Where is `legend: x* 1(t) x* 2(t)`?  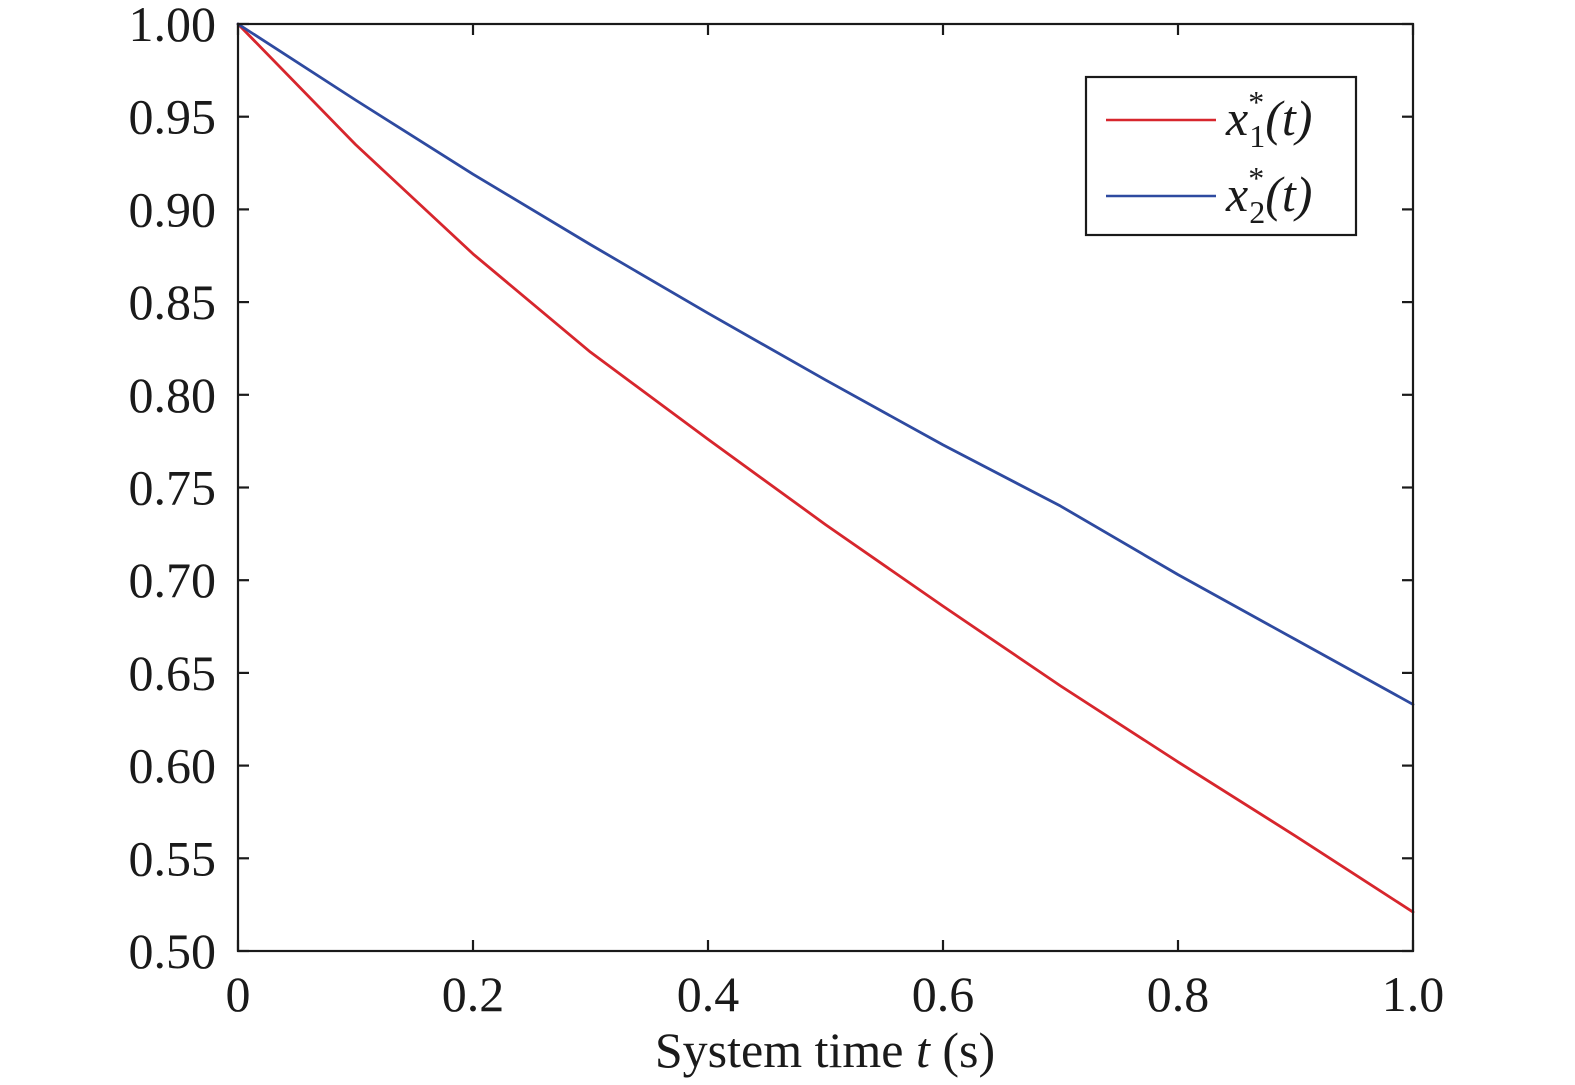
legend: x* 1(t) x* 2(t) is located at coordinates (1221, 156).